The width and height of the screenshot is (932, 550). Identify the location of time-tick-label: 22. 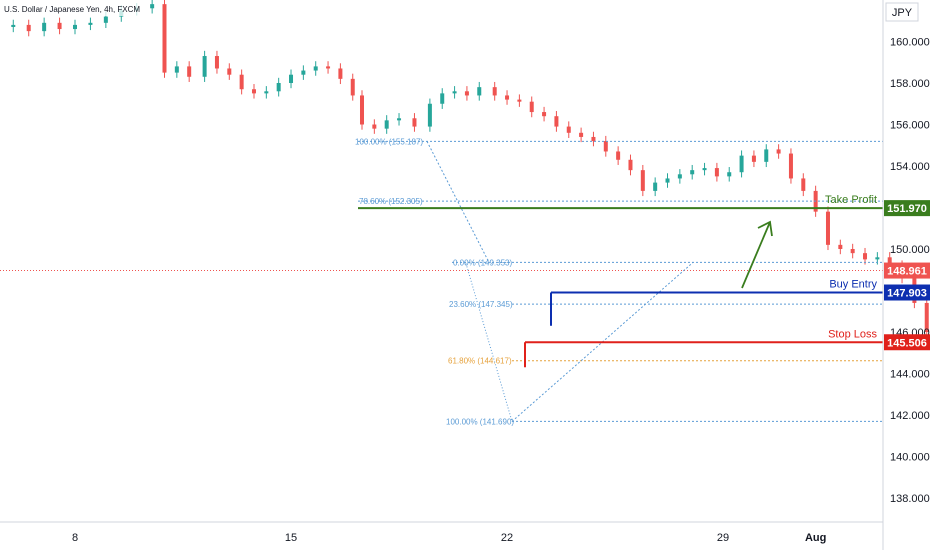
(507, 538).